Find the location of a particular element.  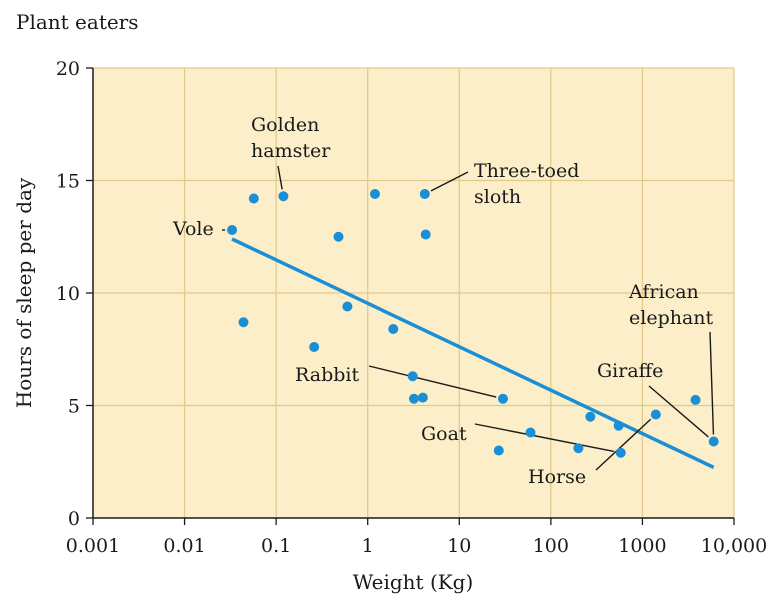

x-tick-label: 0.01 is located at coordinates (184, 546).